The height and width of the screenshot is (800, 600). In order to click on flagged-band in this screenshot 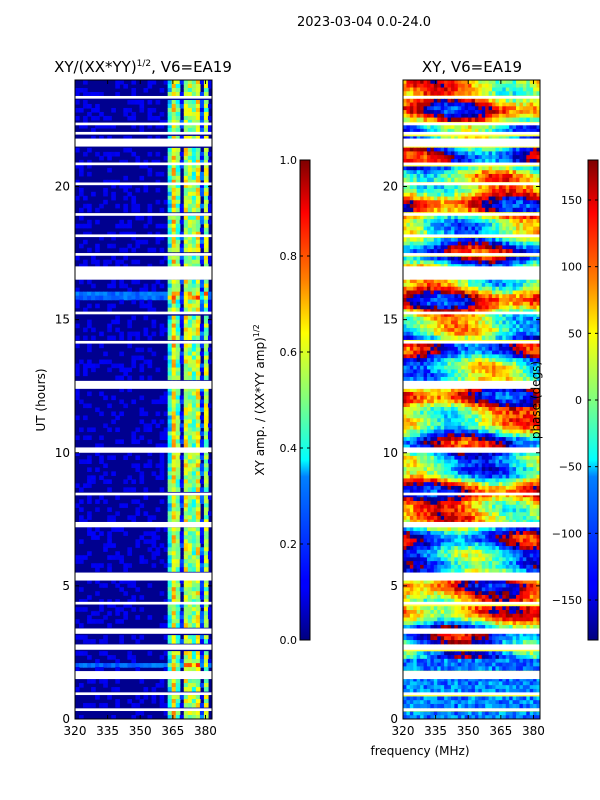, I will do `click(143, 342)`.